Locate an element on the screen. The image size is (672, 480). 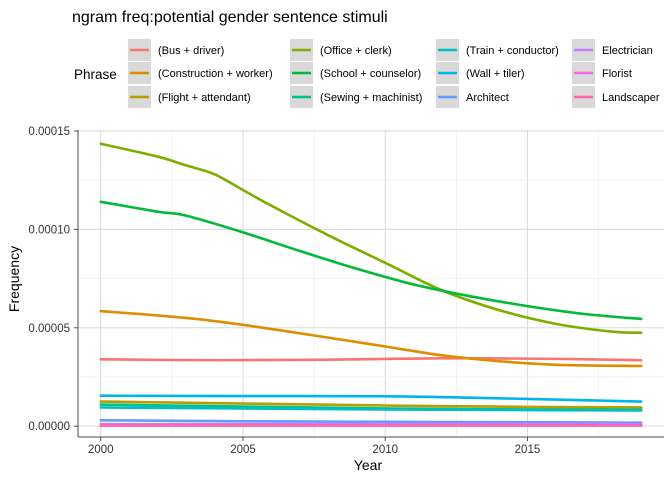
series-line-construction-worker is located at coordinates (371, 338).